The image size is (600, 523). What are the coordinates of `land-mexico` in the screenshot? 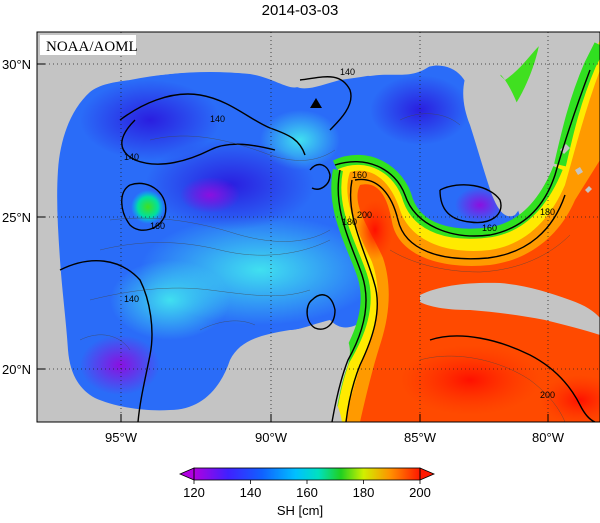 It's located at (66, 227).